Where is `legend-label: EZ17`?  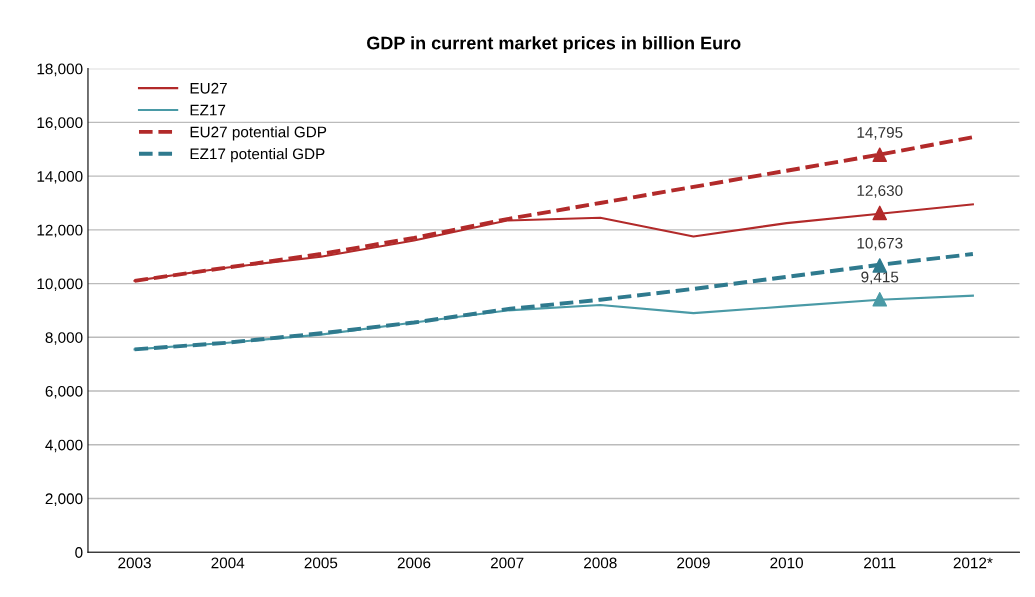 legend-label: EZ17 is located at coordinates (208, 110).